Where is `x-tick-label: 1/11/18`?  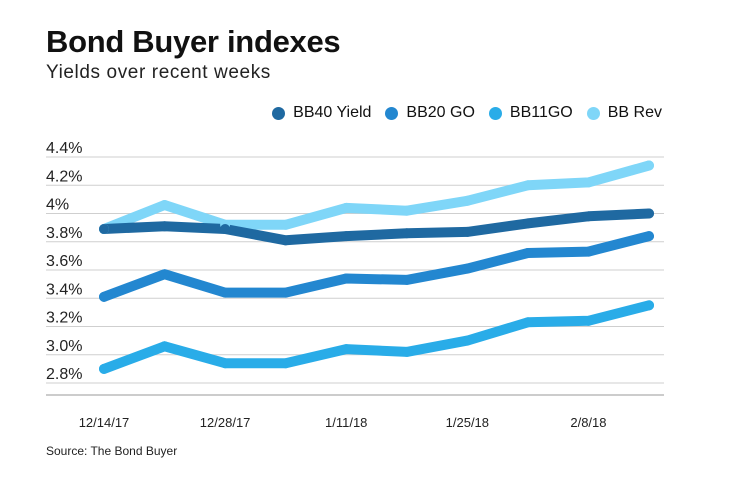 x-tick-label: 1/11/18 is located at coordinates (346, 422).